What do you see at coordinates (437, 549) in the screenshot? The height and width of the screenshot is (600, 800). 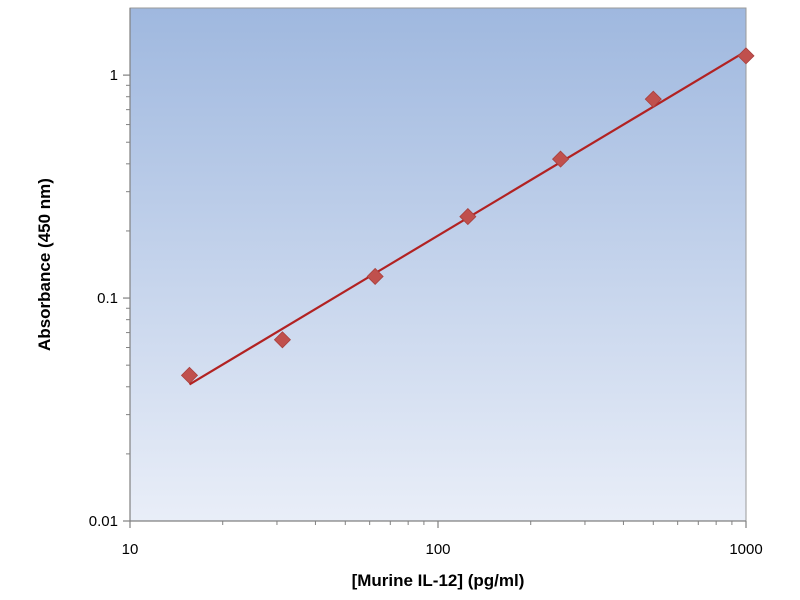 I see `x-tick-label: 100` at bounding box center [437, 549].